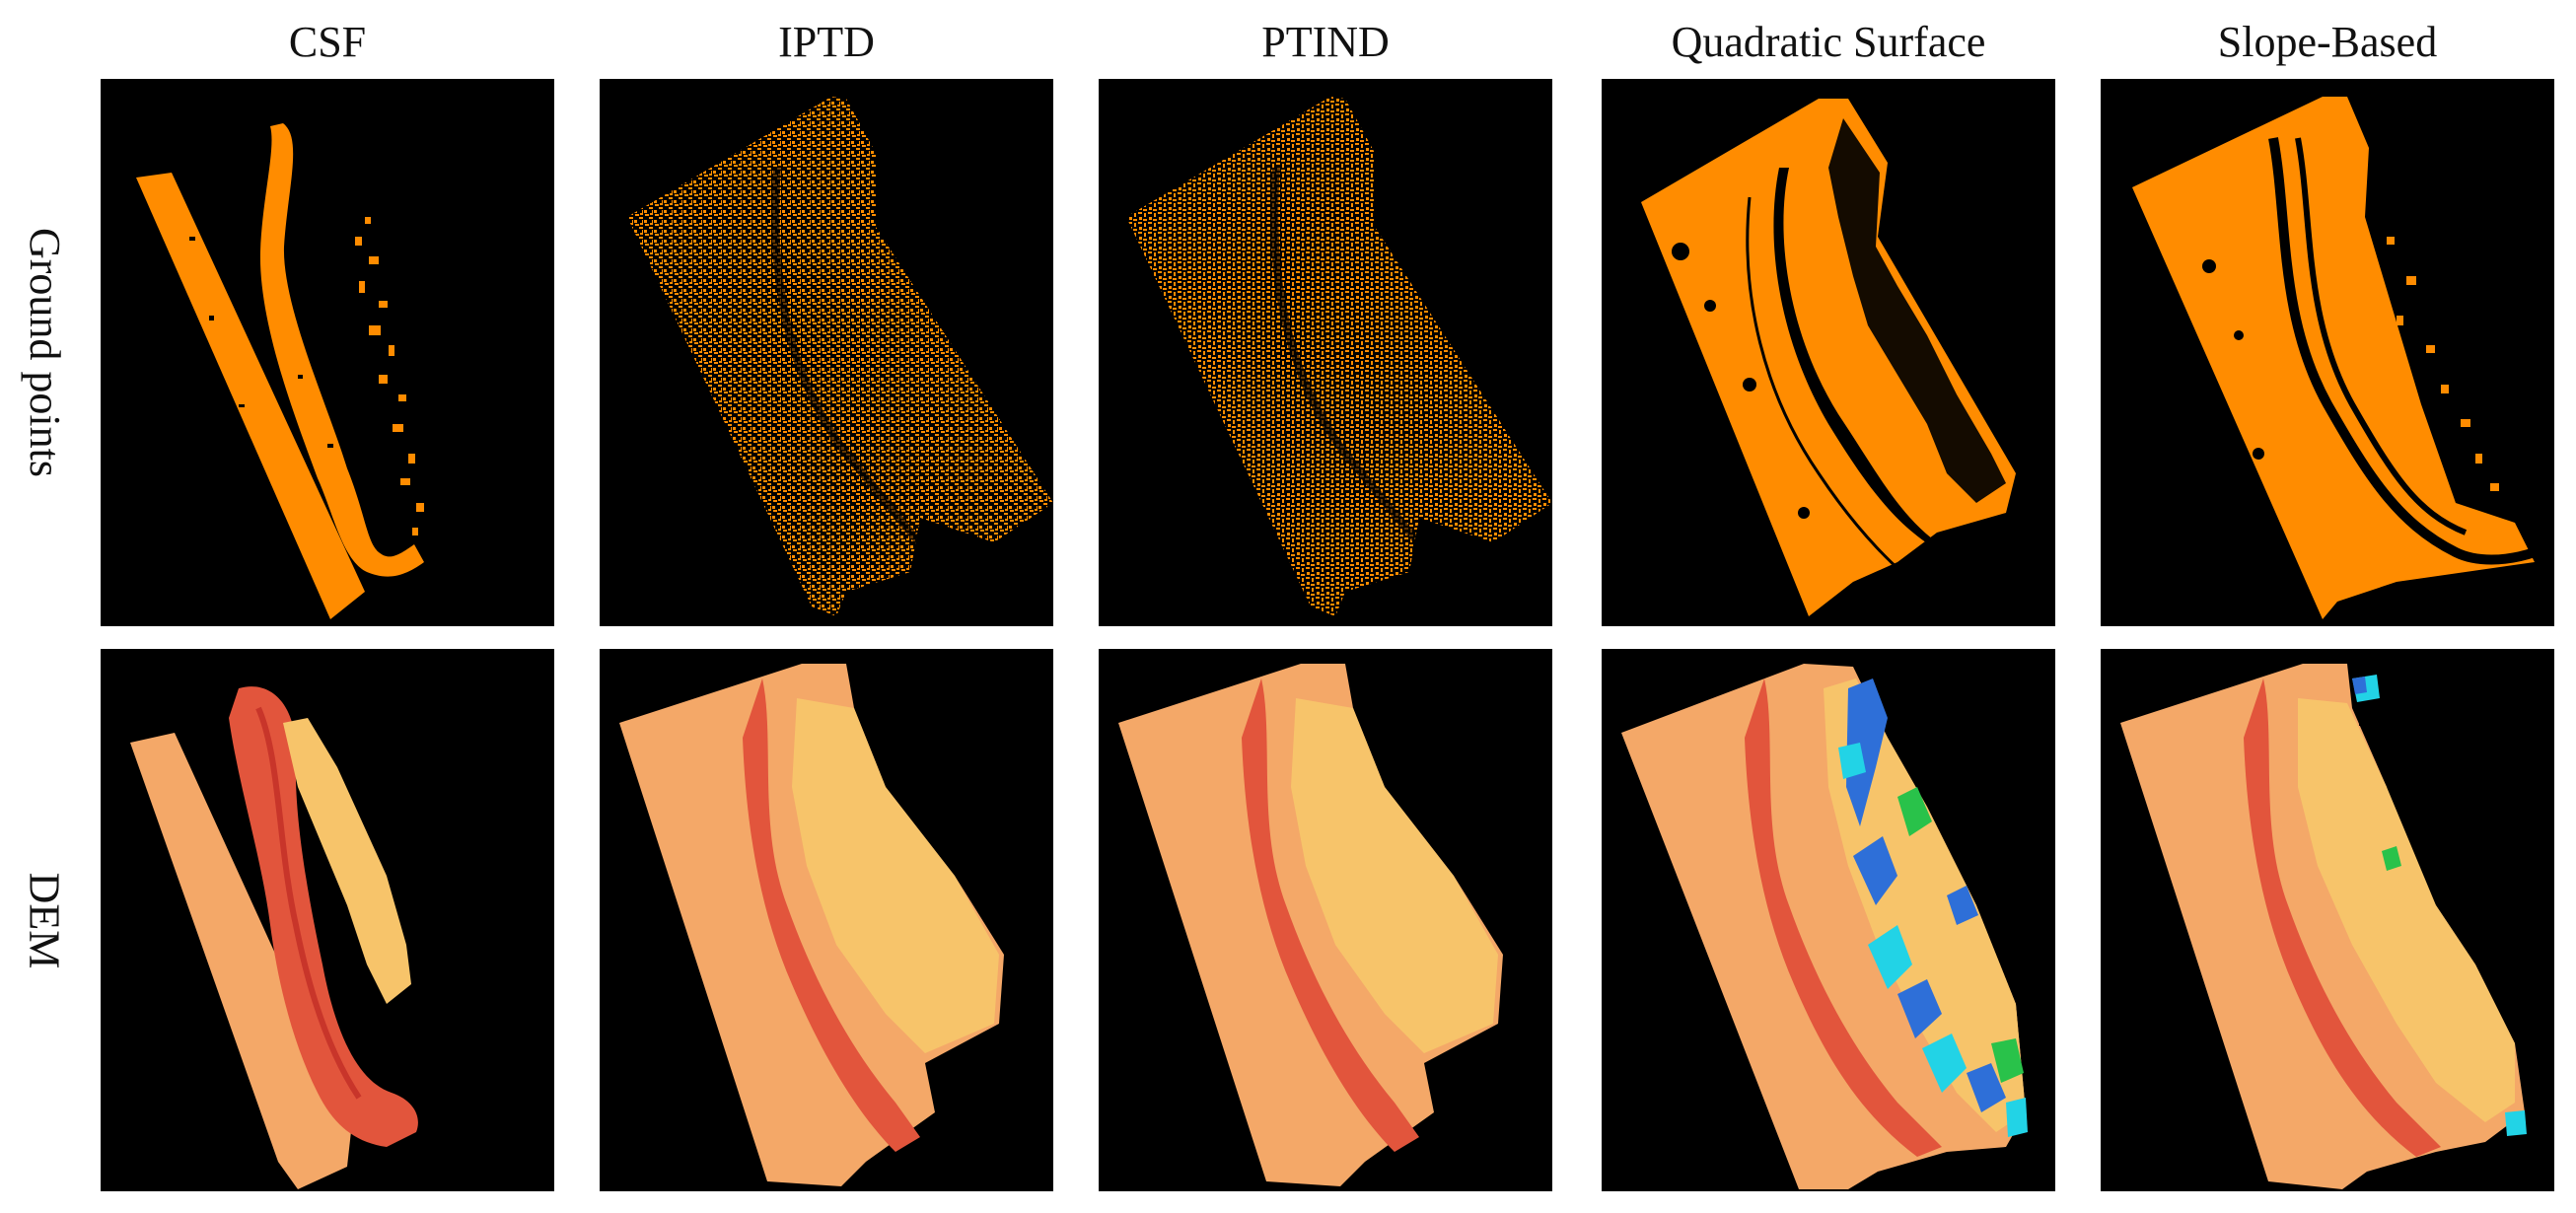  I want to click on column-title-quadratic-surface: Quadratic Surface, so click(1828, 42).